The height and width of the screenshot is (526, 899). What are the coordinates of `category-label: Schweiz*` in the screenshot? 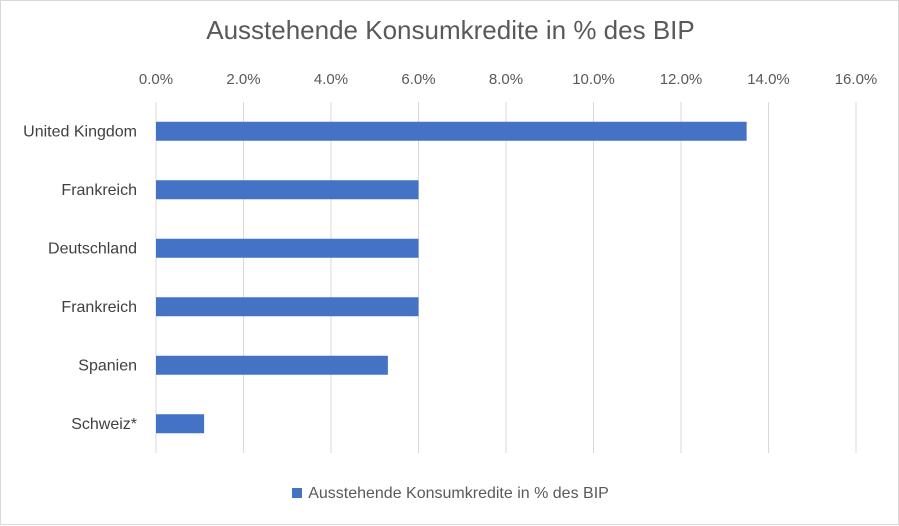 It's located at (104, 424).